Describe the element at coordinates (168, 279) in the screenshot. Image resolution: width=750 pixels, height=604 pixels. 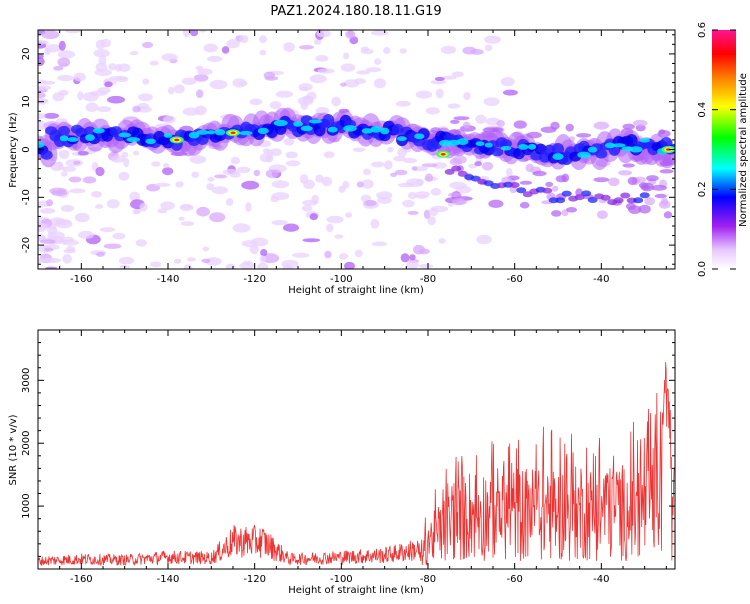
I see `x-tick-label: -140` at that location.